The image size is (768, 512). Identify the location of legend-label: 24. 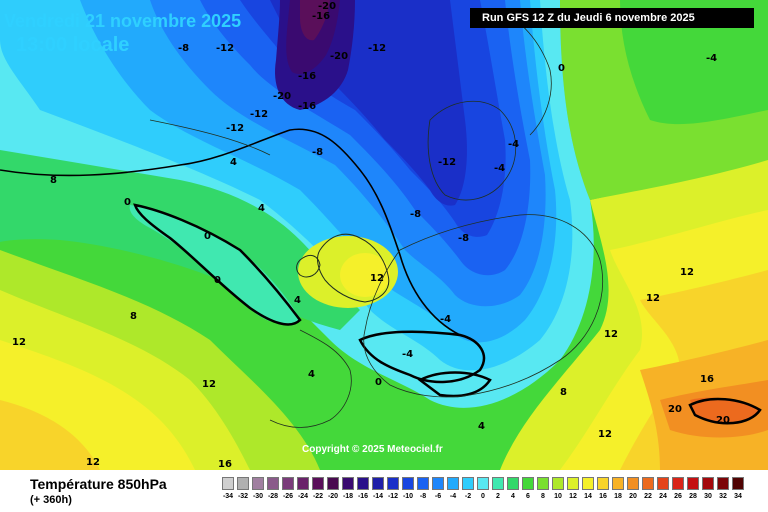
(663, 496).